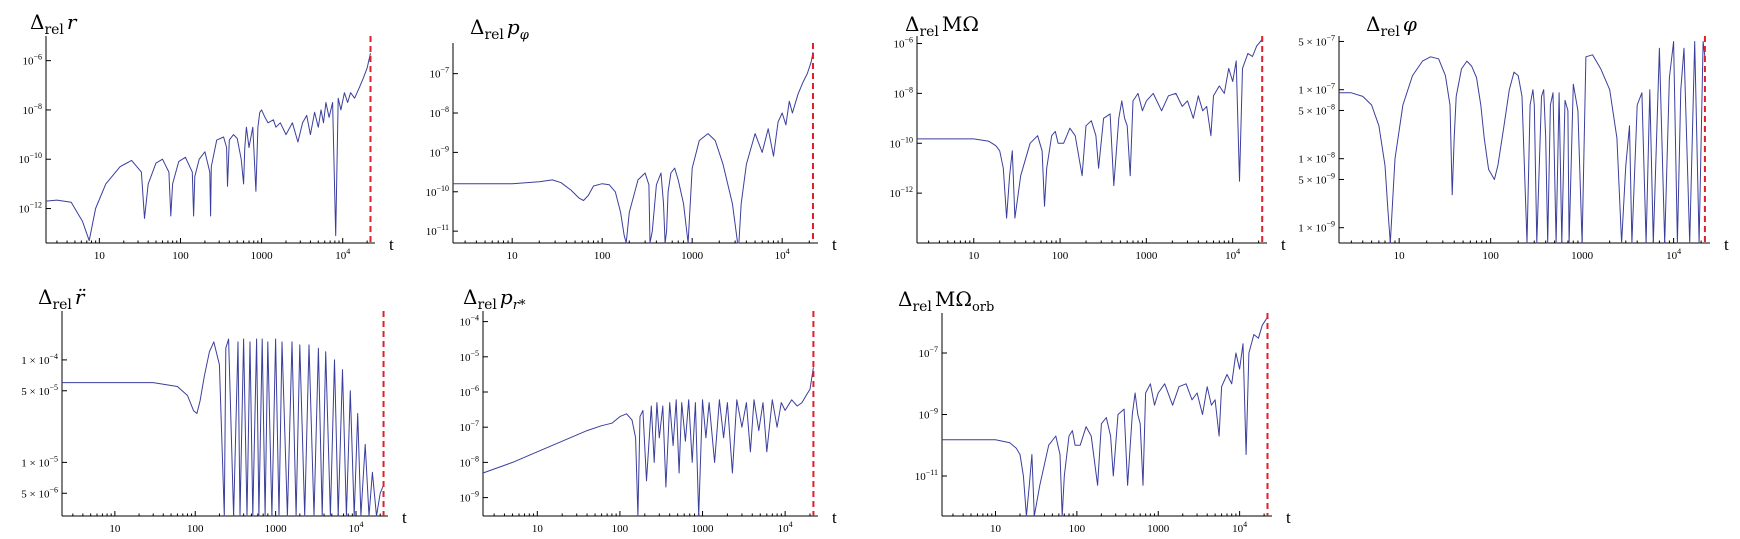 This screenshot has width=1740, height=539. I want to click on y-tick-label: 5 × 10⁻⁶, so click(39, 492).